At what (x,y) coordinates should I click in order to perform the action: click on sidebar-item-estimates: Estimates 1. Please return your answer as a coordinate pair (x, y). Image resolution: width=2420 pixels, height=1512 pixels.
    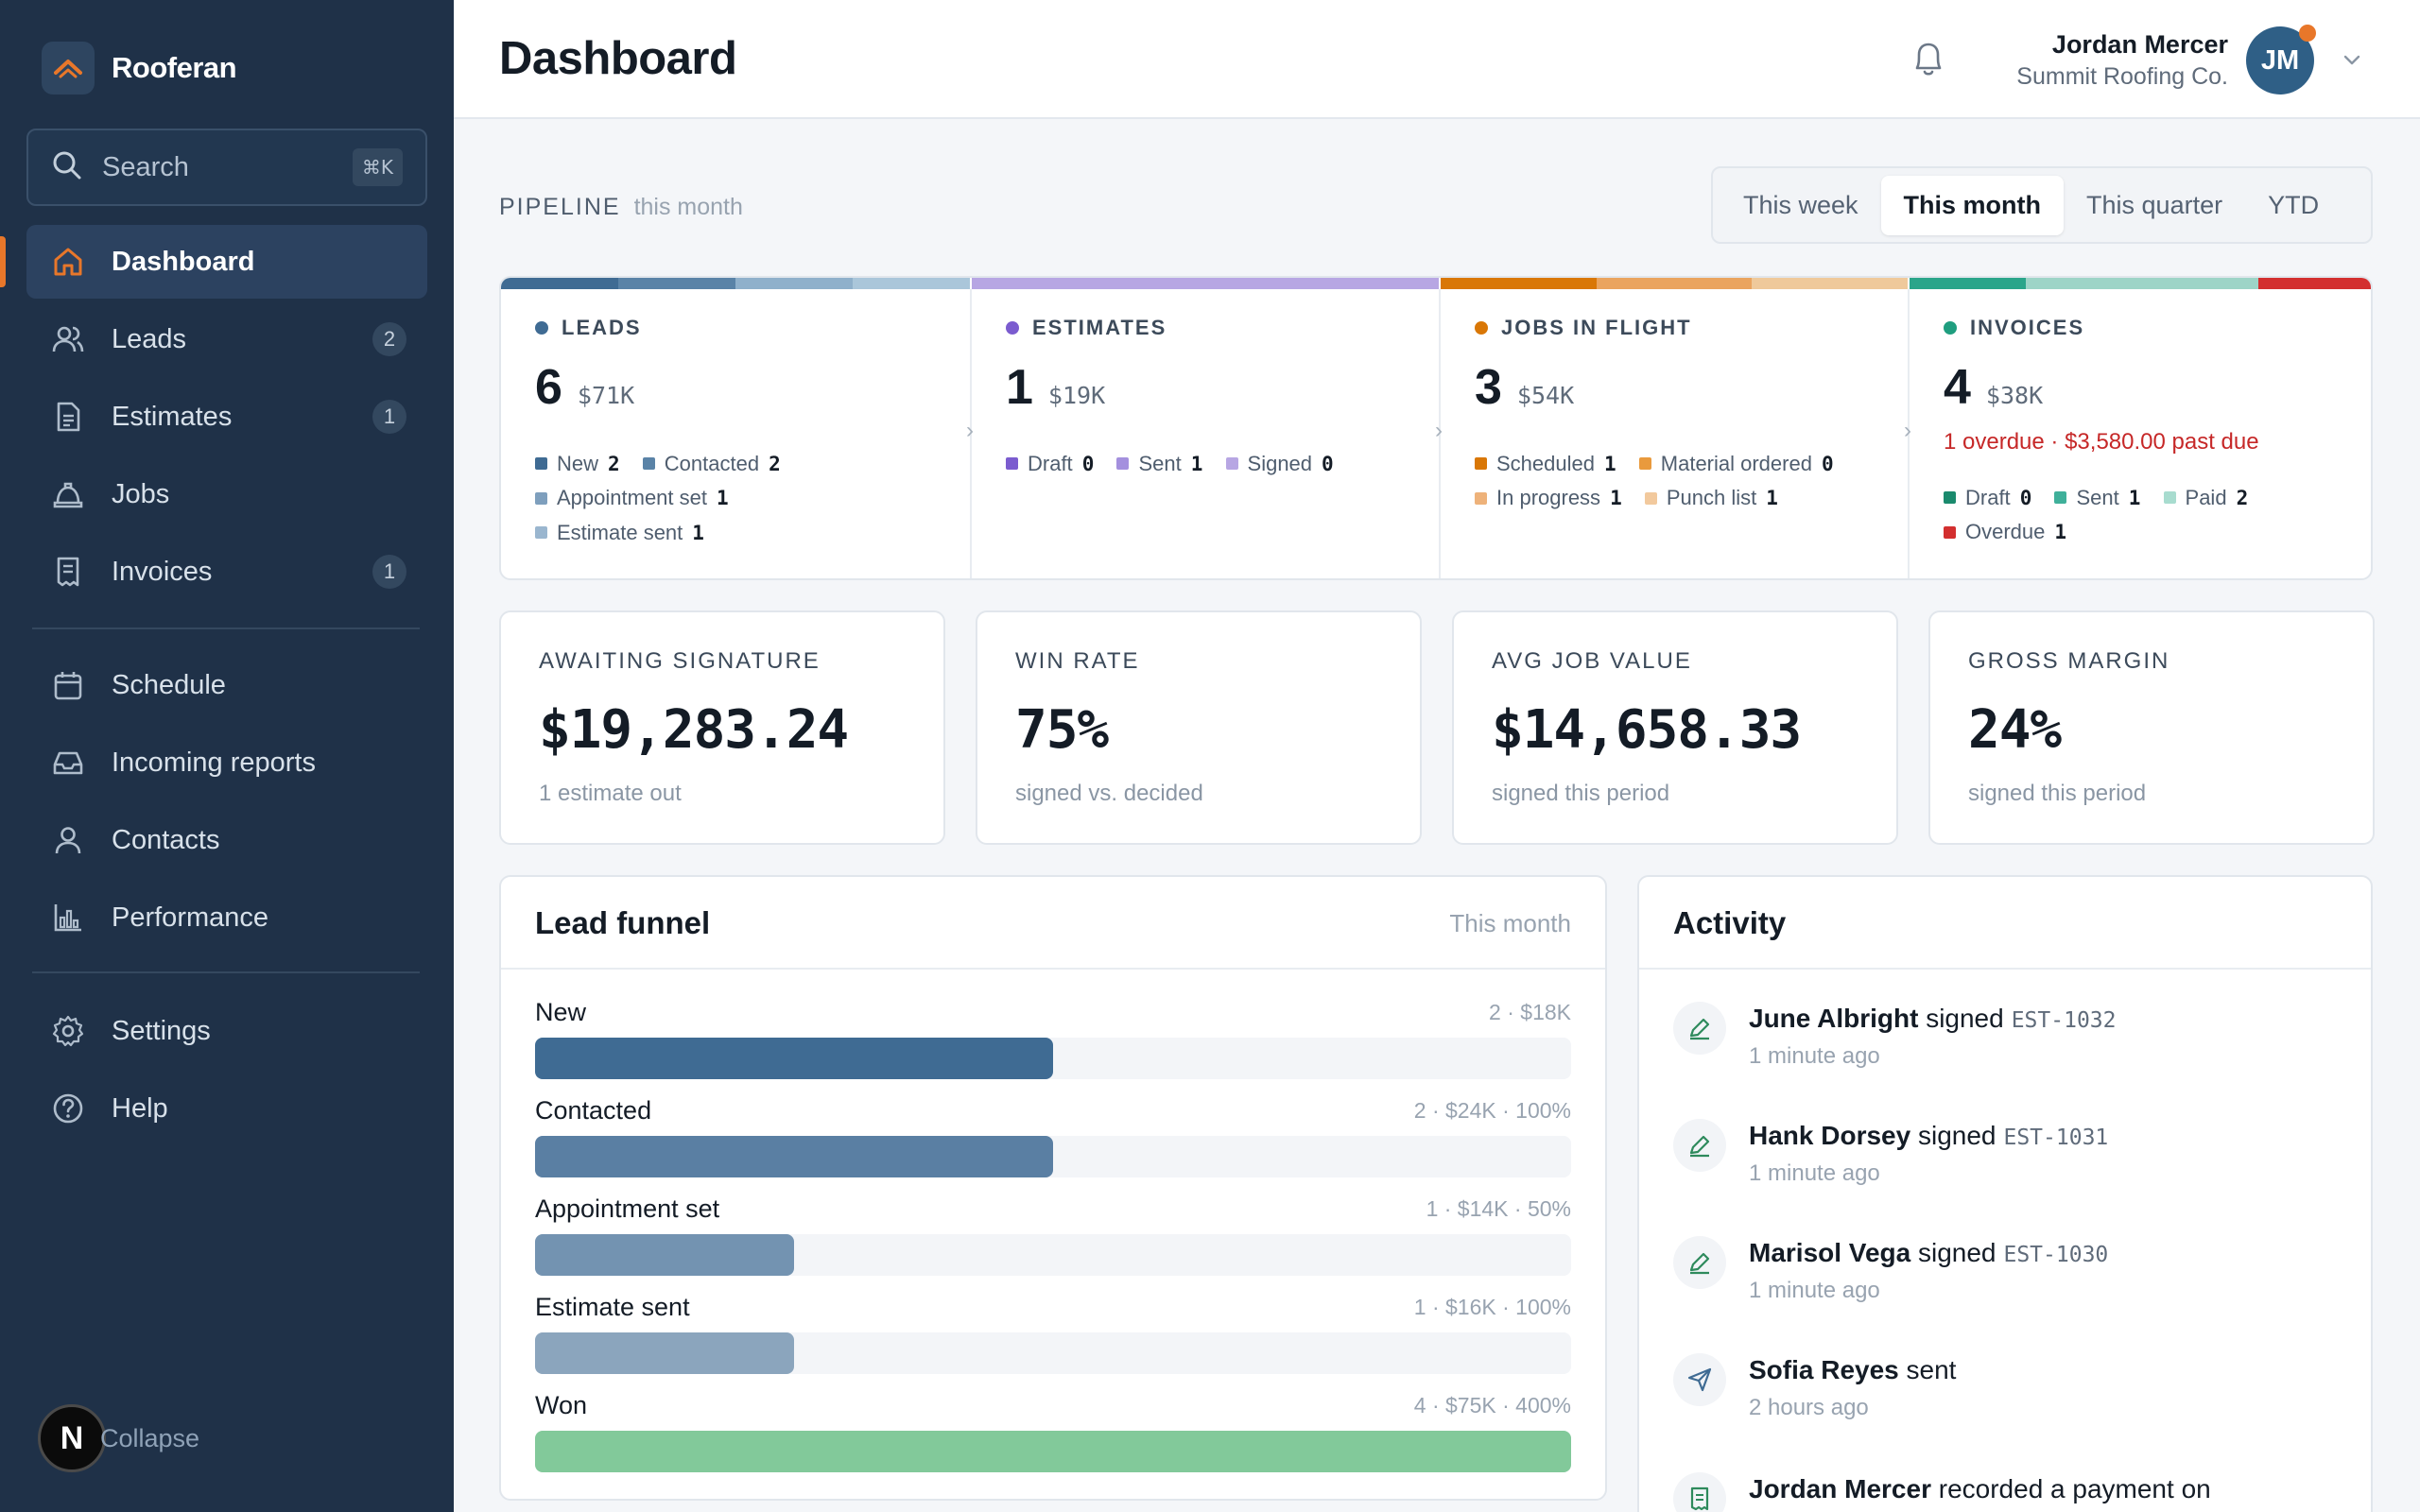
    Looking at the image, I should click on (226, 417).